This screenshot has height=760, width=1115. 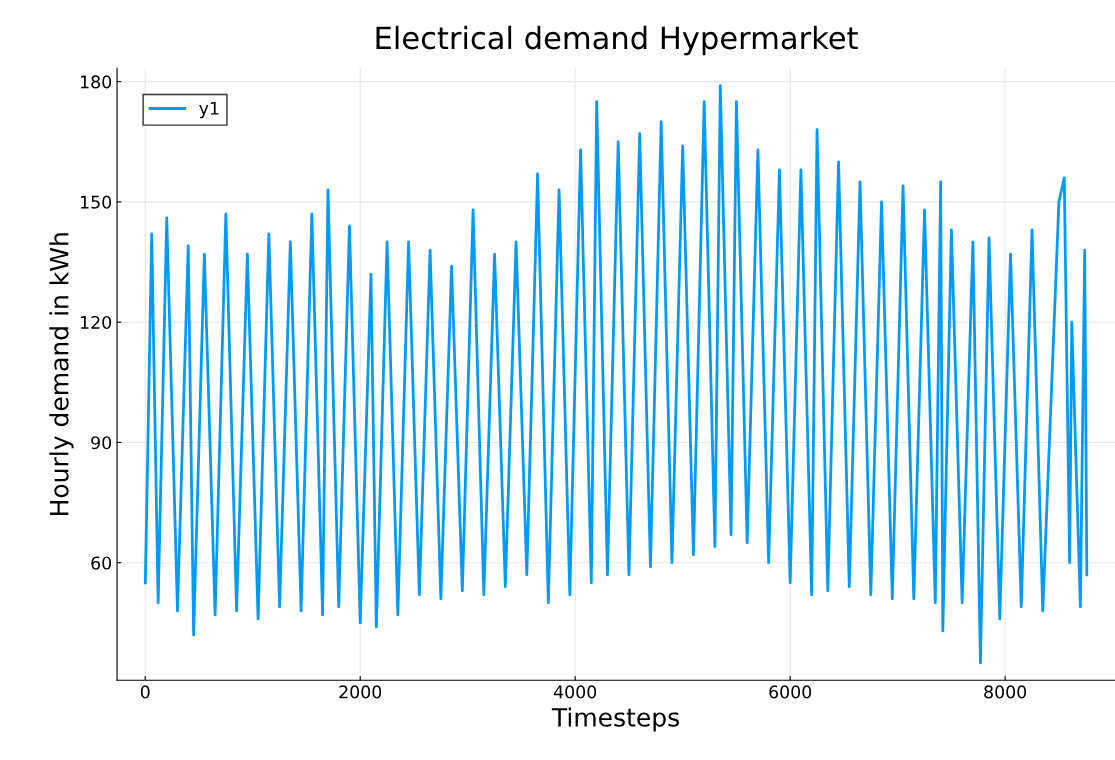 I want to click on y-tick-label: 90, so click(x=101, y=443).